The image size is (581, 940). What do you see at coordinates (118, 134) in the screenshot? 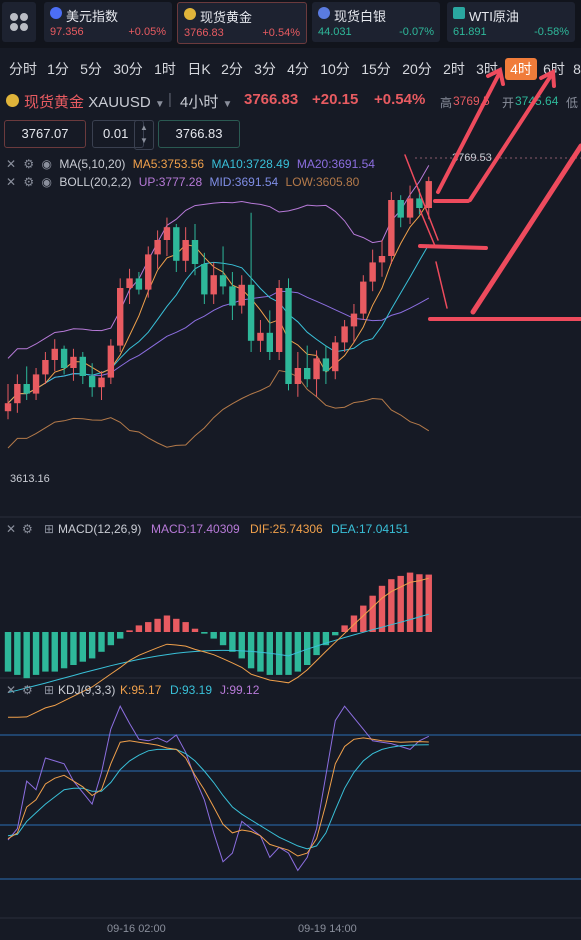
I see `quantity-input: 0.01` at bounding box center [118, 134].